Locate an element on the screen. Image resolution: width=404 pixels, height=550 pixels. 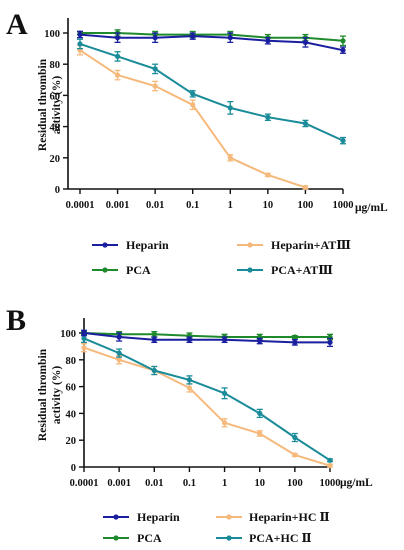
panel-a-x-unit: μg/mL is located at coordinates (371, 208).